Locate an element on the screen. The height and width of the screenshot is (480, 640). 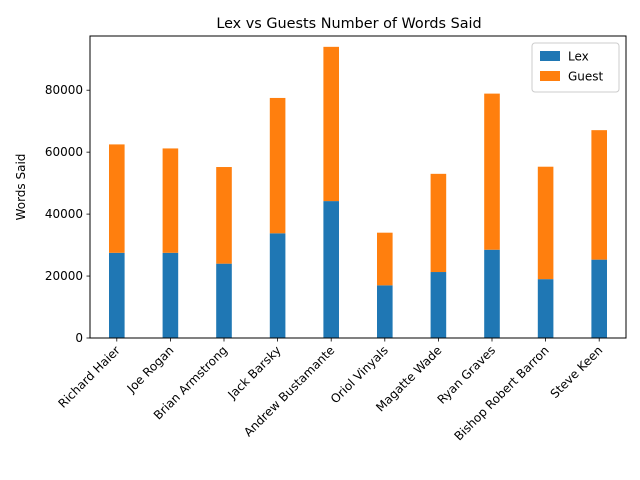
legend-label-lex: Lex is located at coordinates (578, 57).